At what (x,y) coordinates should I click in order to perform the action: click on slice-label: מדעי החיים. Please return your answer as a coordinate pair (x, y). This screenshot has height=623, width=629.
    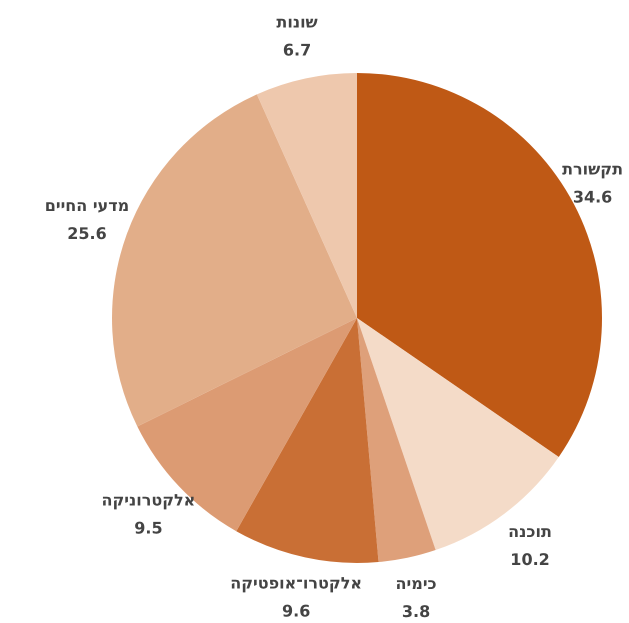
    Looking at the image, I should click on (87, 205).